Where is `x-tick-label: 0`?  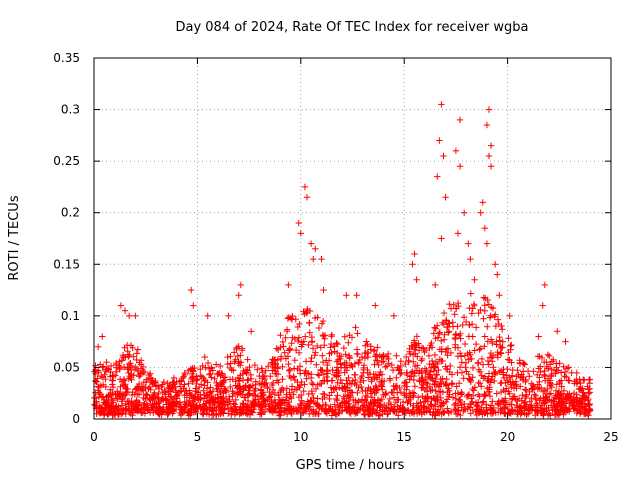
x-tick-label: 0 is located at coordinates (94, 437).